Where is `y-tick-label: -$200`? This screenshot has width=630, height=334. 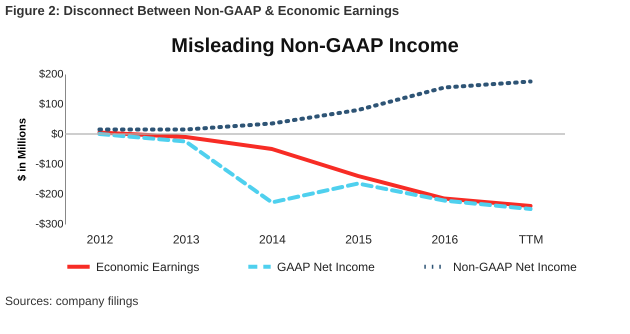
y-tick-label: -$200 is located at coordinates (49, 194).